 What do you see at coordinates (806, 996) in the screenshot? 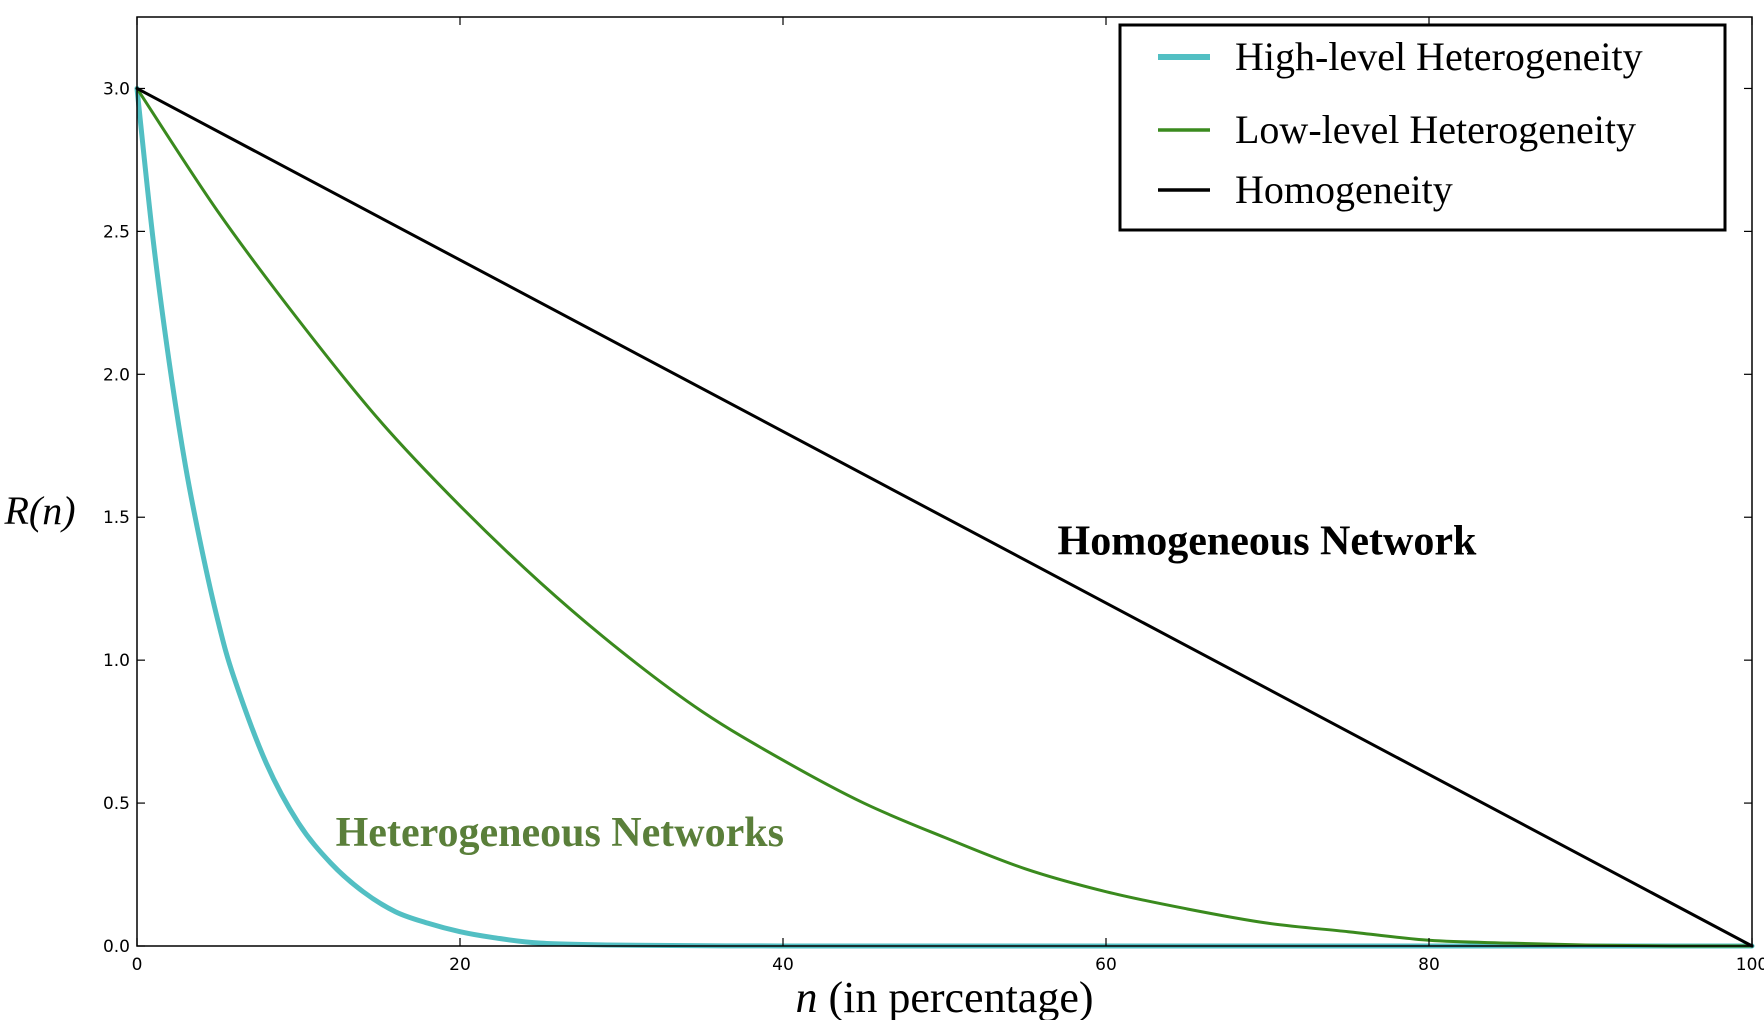
I see `x-axis-title-var: n` at bounding box center [806, 996].